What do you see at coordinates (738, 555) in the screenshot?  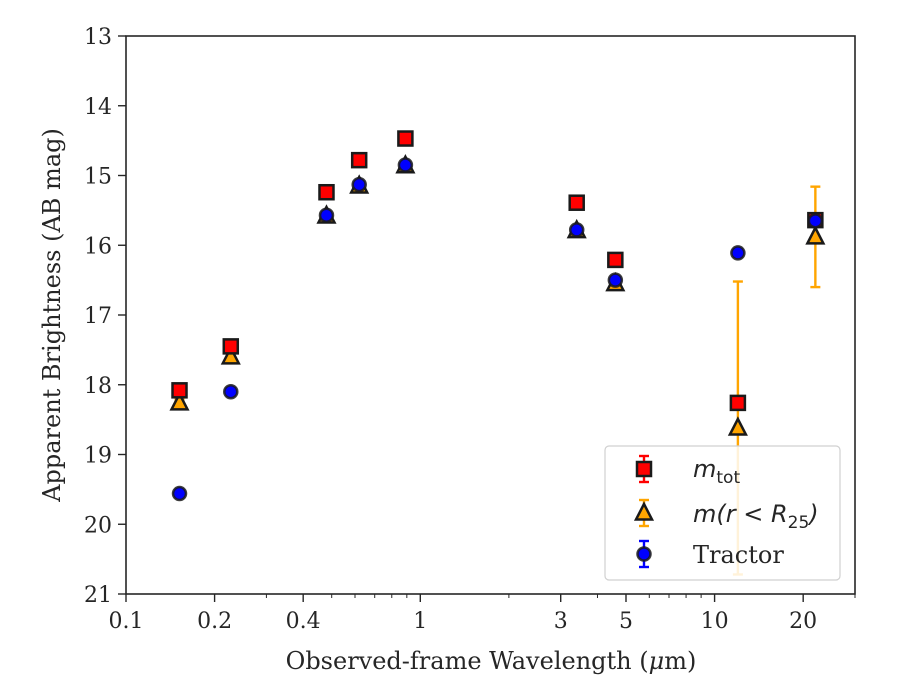 I see `legend-label-tractor: Tractor` at bounding box center [738, 555].